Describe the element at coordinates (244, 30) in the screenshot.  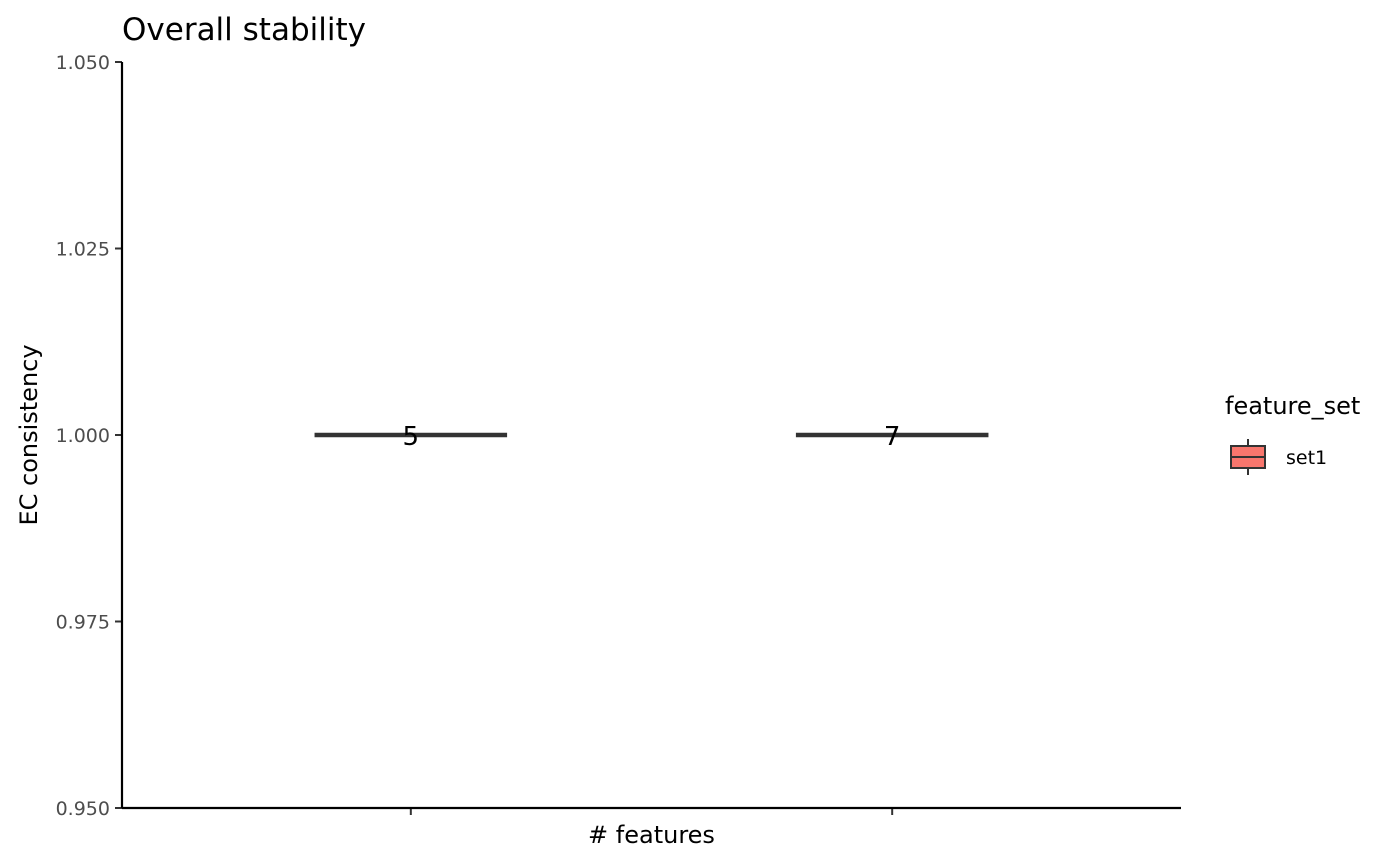
I see `chart-title: Overall stability` at that location.